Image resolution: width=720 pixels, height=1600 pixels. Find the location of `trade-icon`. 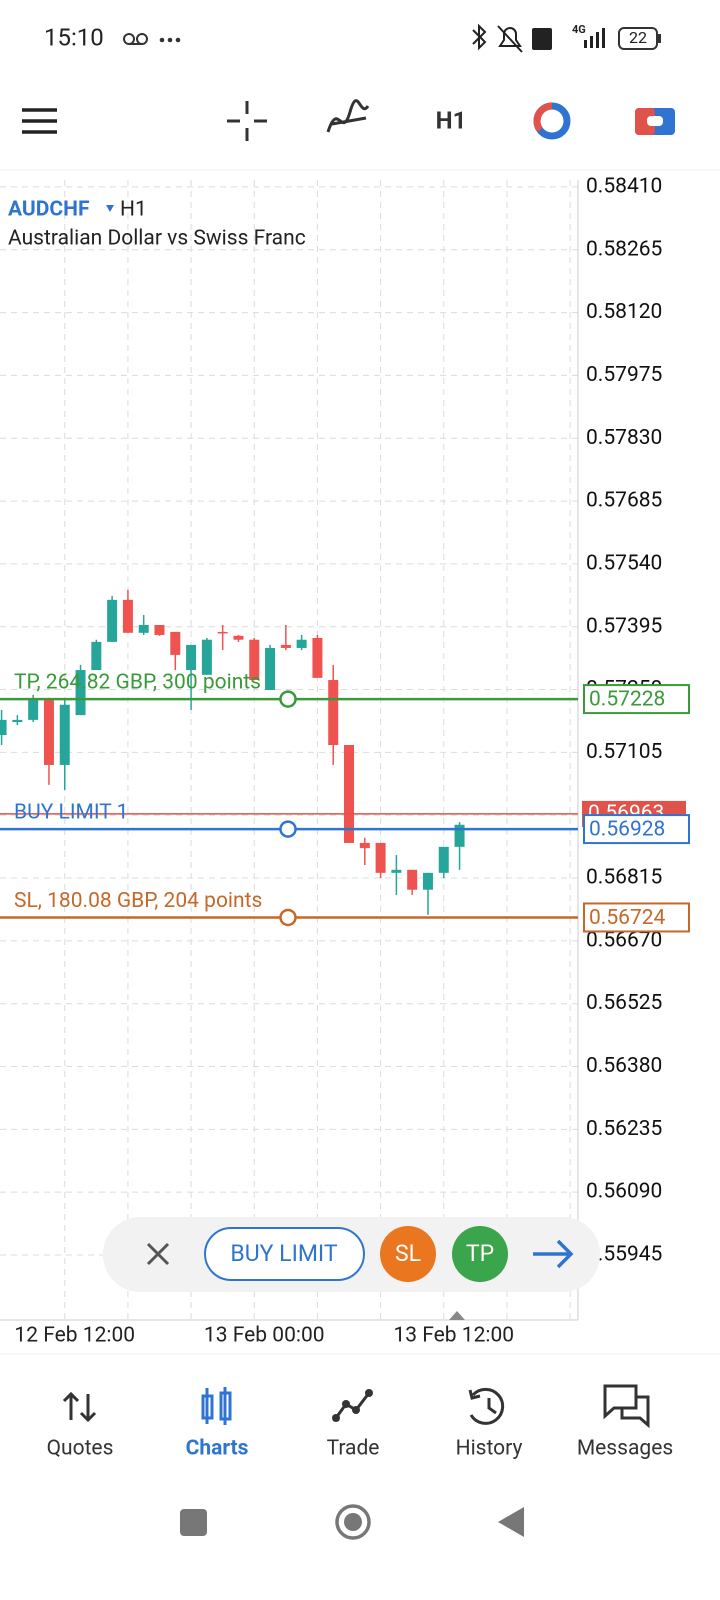

trade-icon is located at coordinates (352, 1405).